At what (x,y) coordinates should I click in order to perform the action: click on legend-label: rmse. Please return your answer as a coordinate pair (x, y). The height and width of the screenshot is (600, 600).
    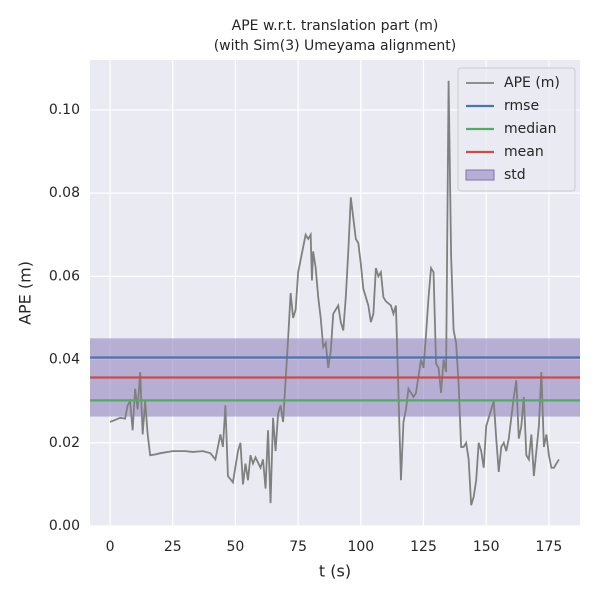
    Looking at the image, I should click on (521, 106).